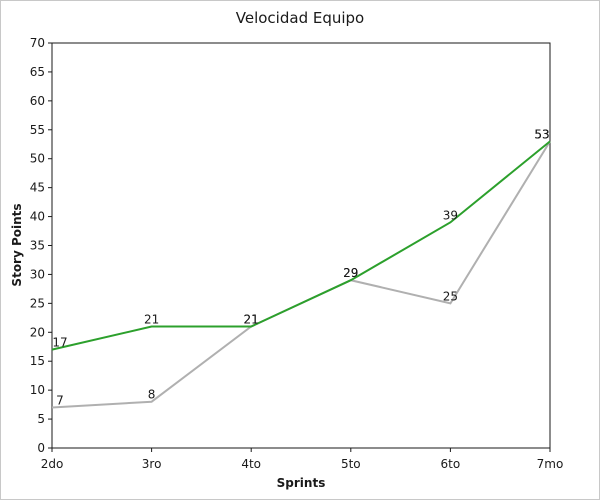  Describe the element at coordinates (550, 464) in the screenshot. I see `x-tick-label: 7mo` at that location.